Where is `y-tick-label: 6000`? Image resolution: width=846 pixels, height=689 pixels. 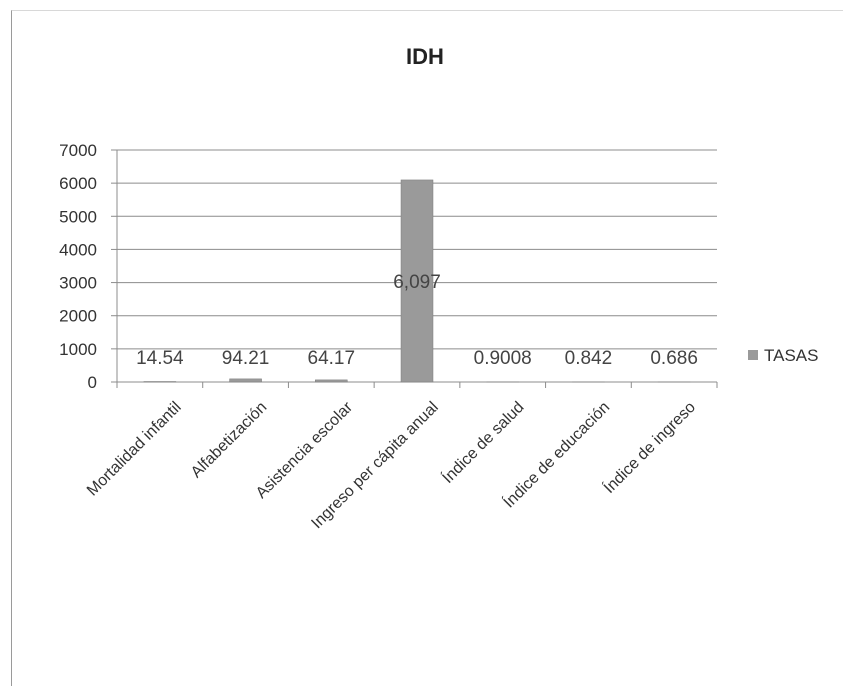 y-tick-label: 6000 is located at coordinates (78, 183).